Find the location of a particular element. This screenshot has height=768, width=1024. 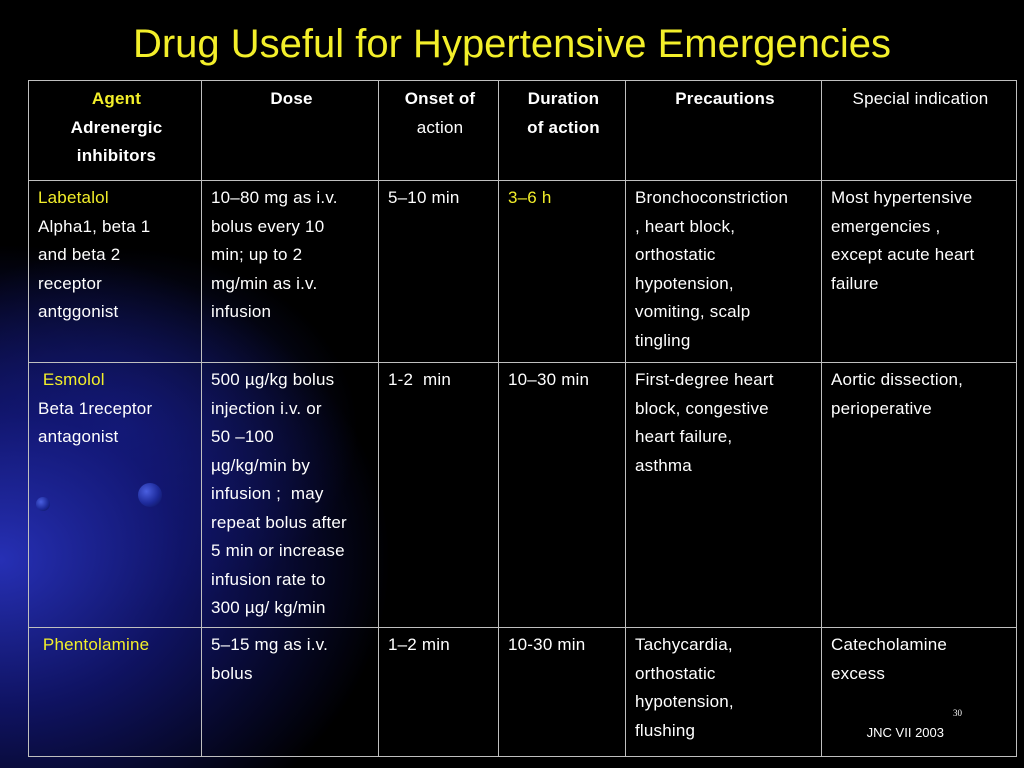

header-agent-sub-2: inhibitors is located at coordinates (116, 155).